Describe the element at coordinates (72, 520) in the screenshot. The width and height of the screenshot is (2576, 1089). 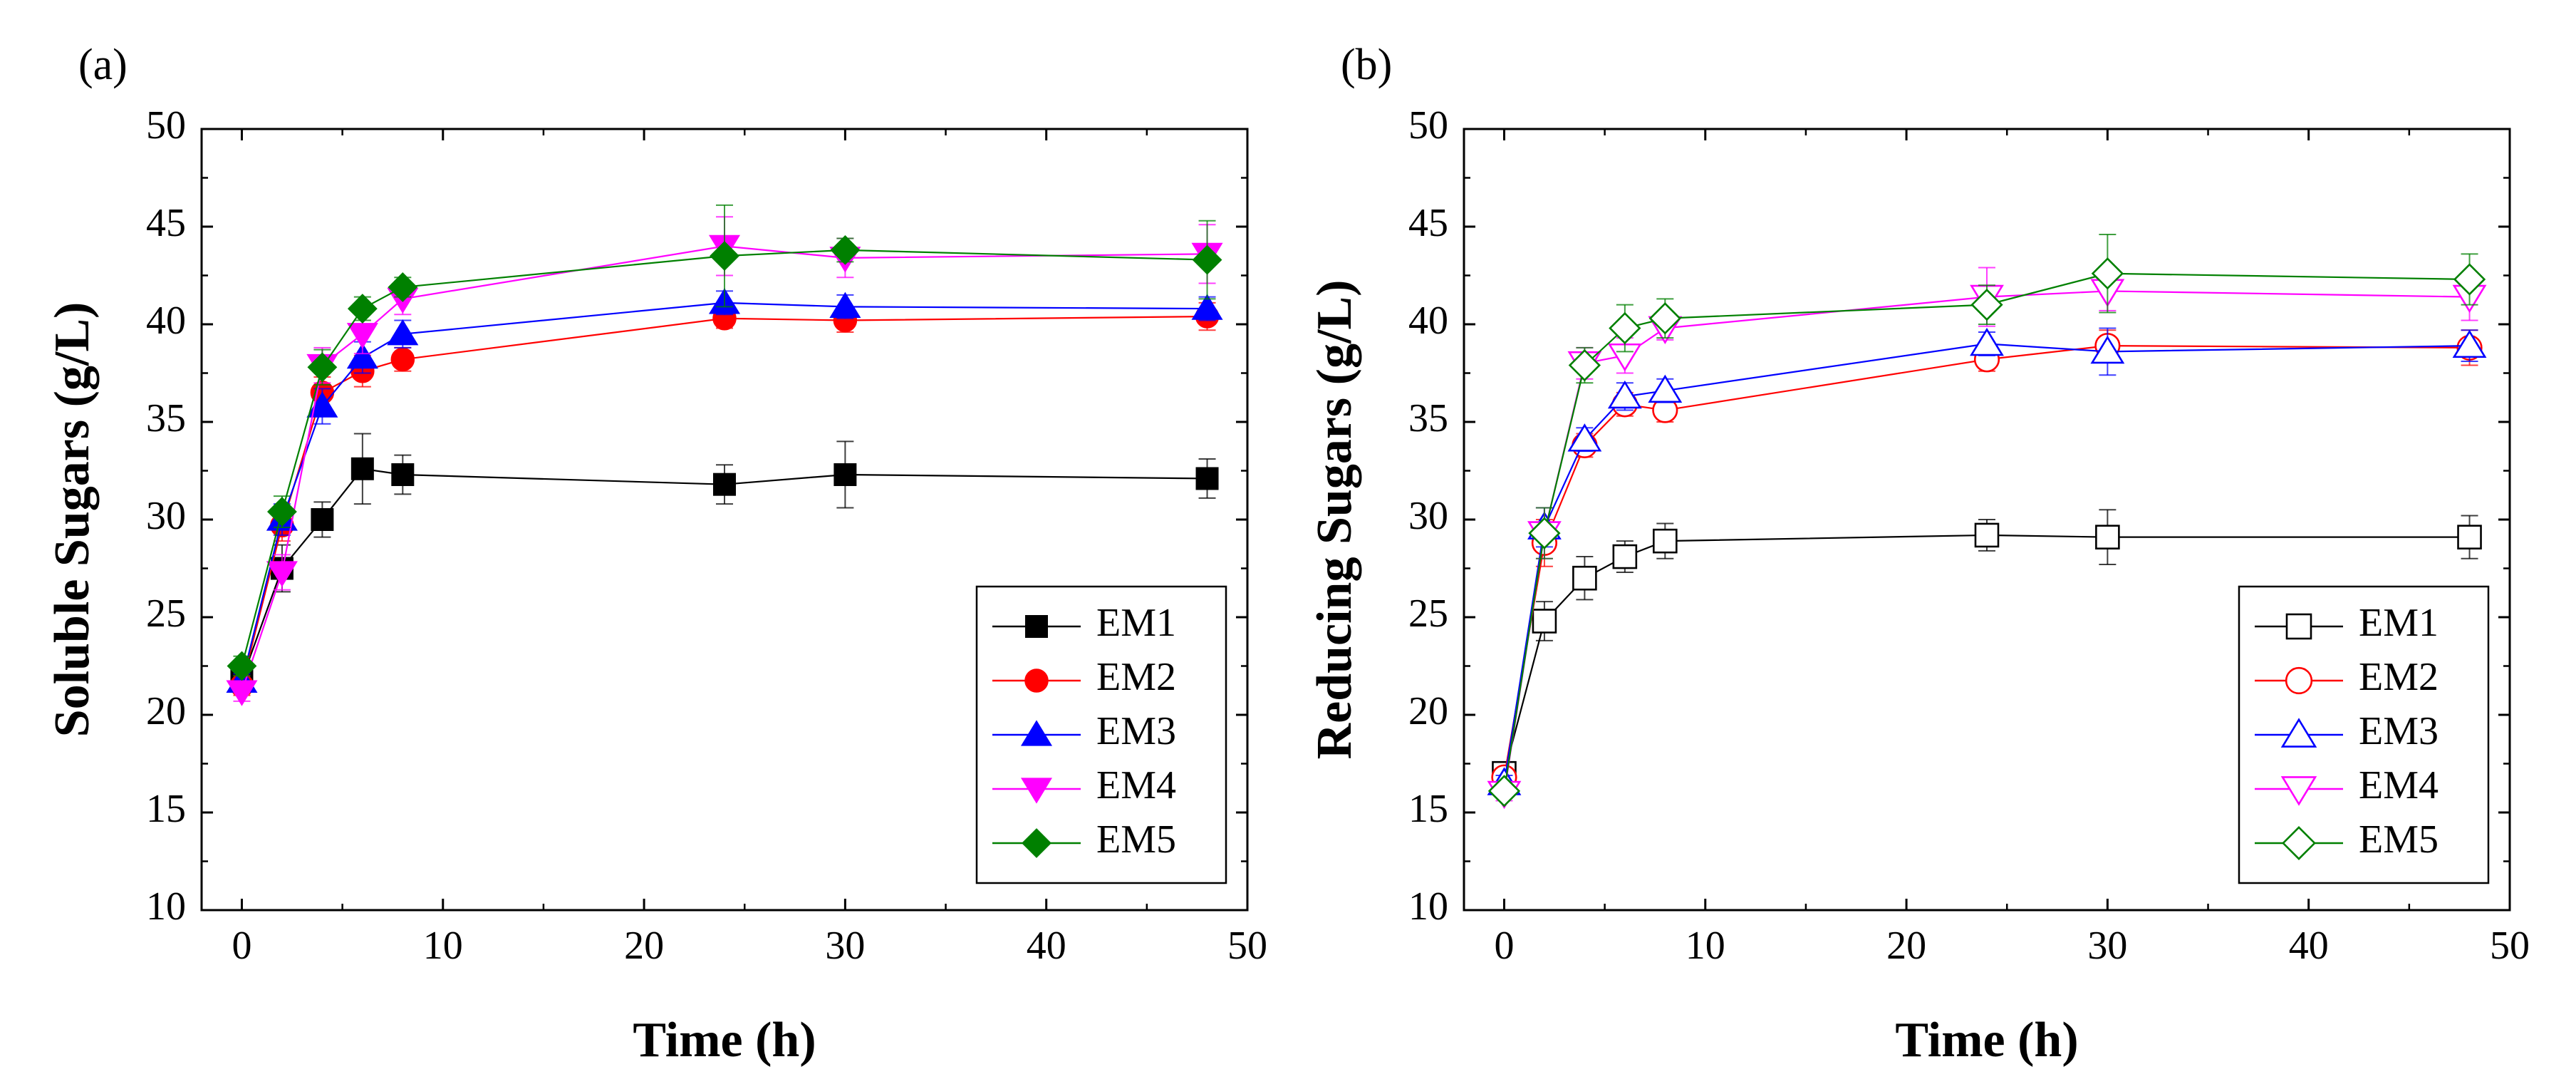
I see `y-axis-title: Soluble Sugars (g/L)` at that location.